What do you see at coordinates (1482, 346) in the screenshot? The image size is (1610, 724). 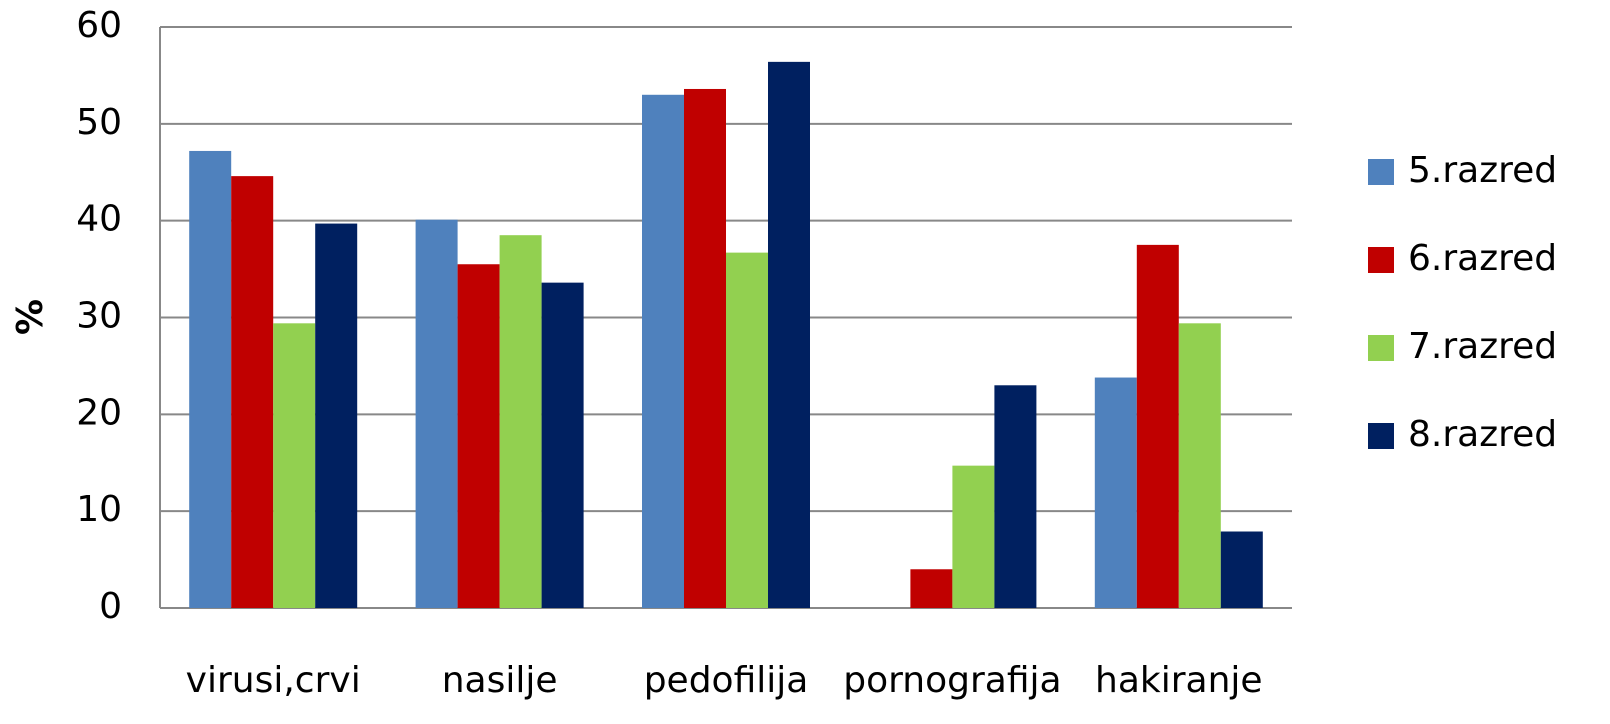 I see `legend-label: 7.razred` at bounding box center [1482, 346].